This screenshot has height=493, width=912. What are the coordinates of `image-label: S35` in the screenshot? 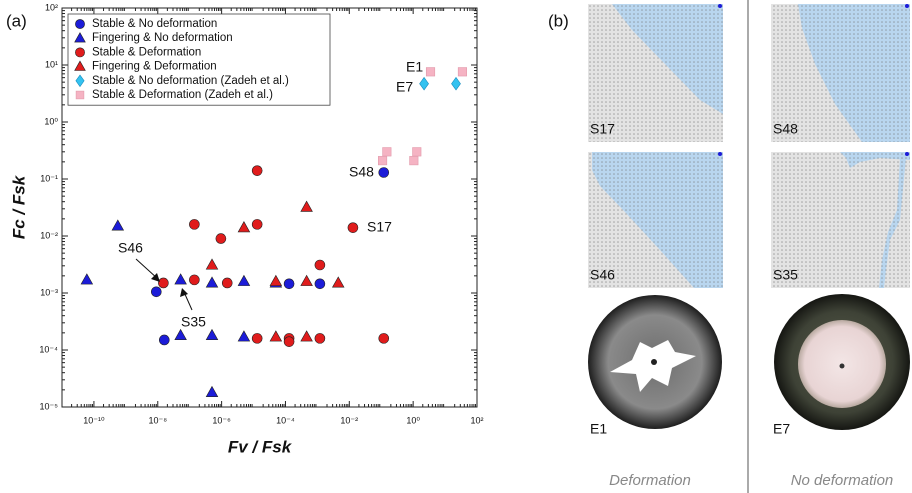 It's located at (785, 275).